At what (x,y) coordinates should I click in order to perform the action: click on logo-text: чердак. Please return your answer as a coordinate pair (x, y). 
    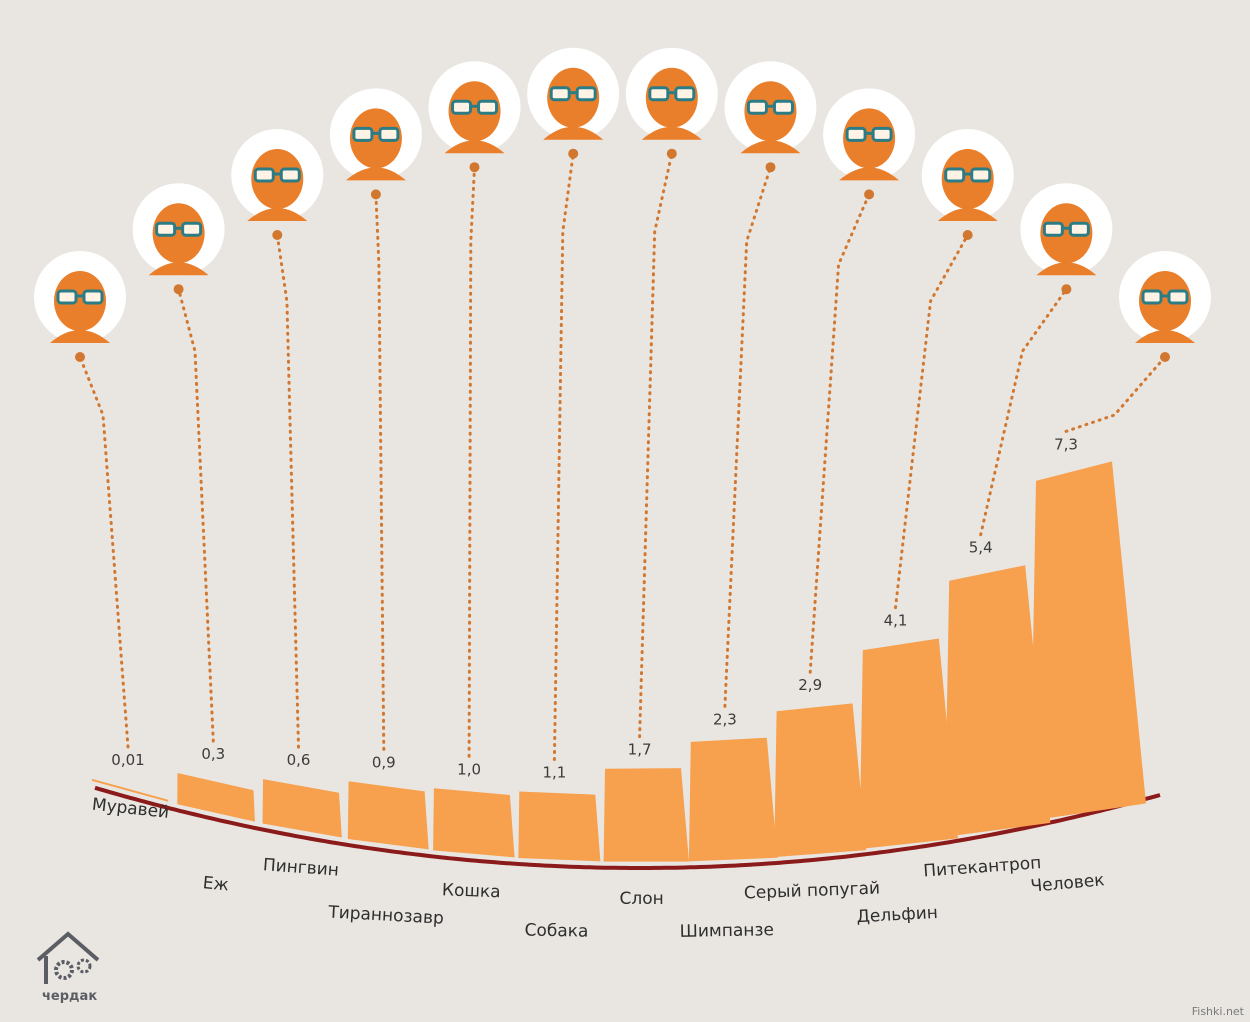
    Looking at the image, I should click on (69, 996).